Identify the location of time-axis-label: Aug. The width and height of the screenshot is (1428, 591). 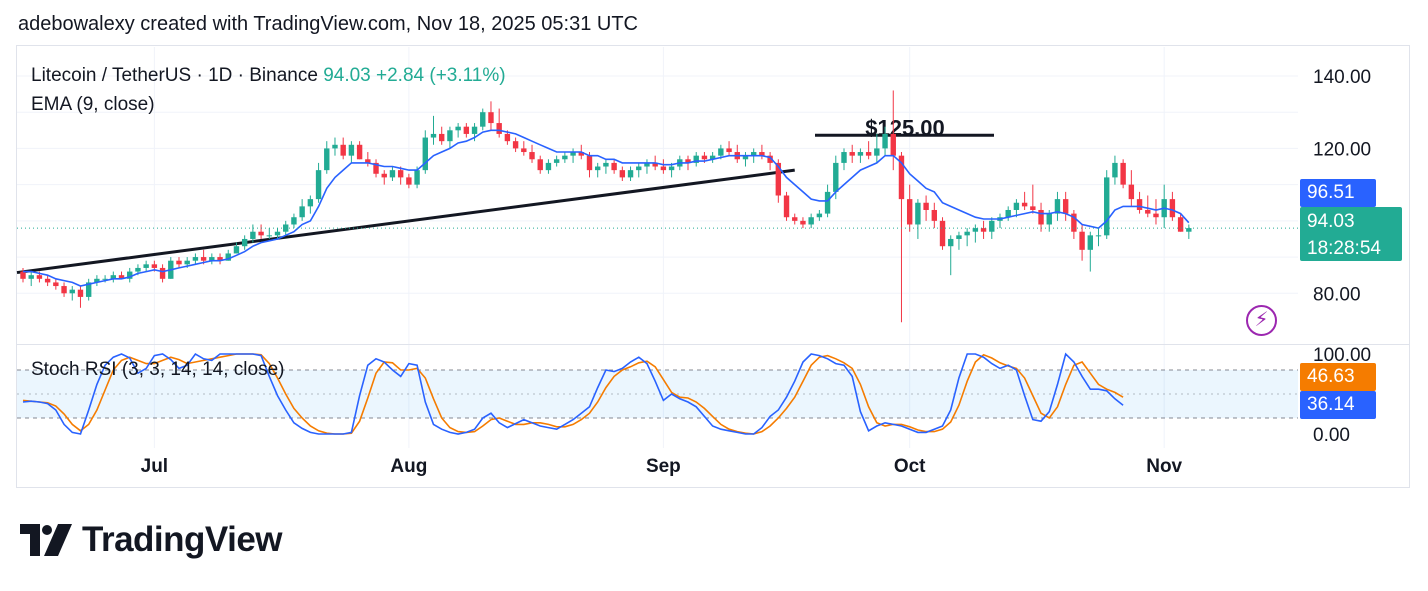
(408, 466).